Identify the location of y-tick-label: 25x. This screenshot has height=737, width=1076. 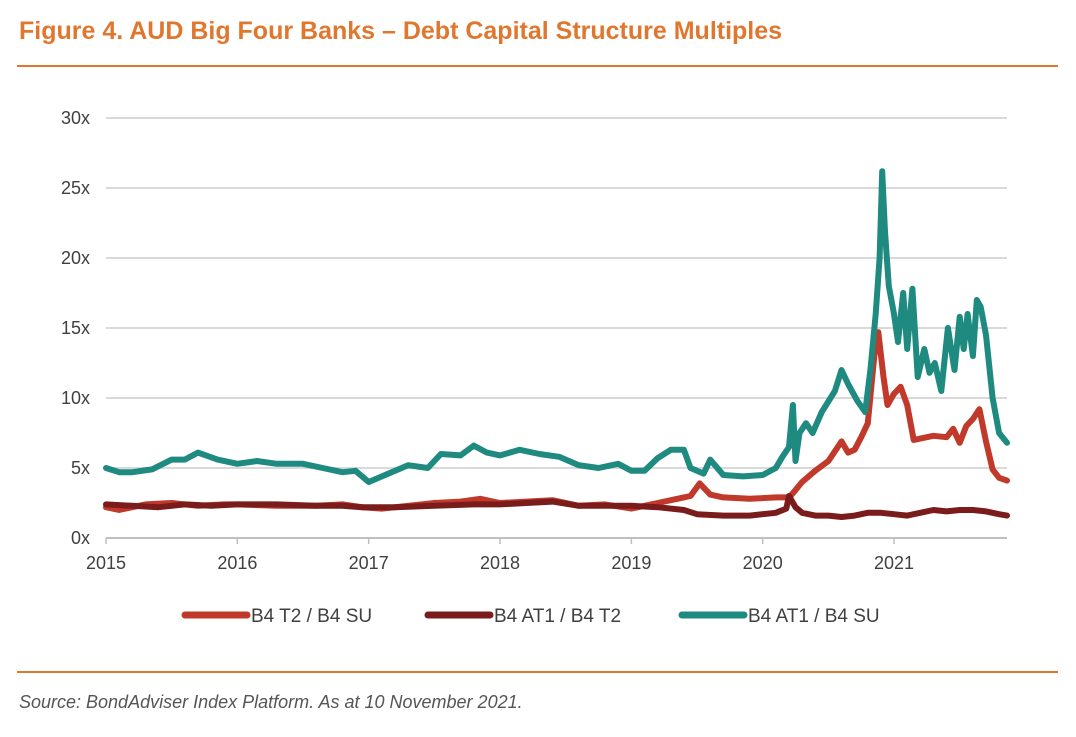
(75, 188).